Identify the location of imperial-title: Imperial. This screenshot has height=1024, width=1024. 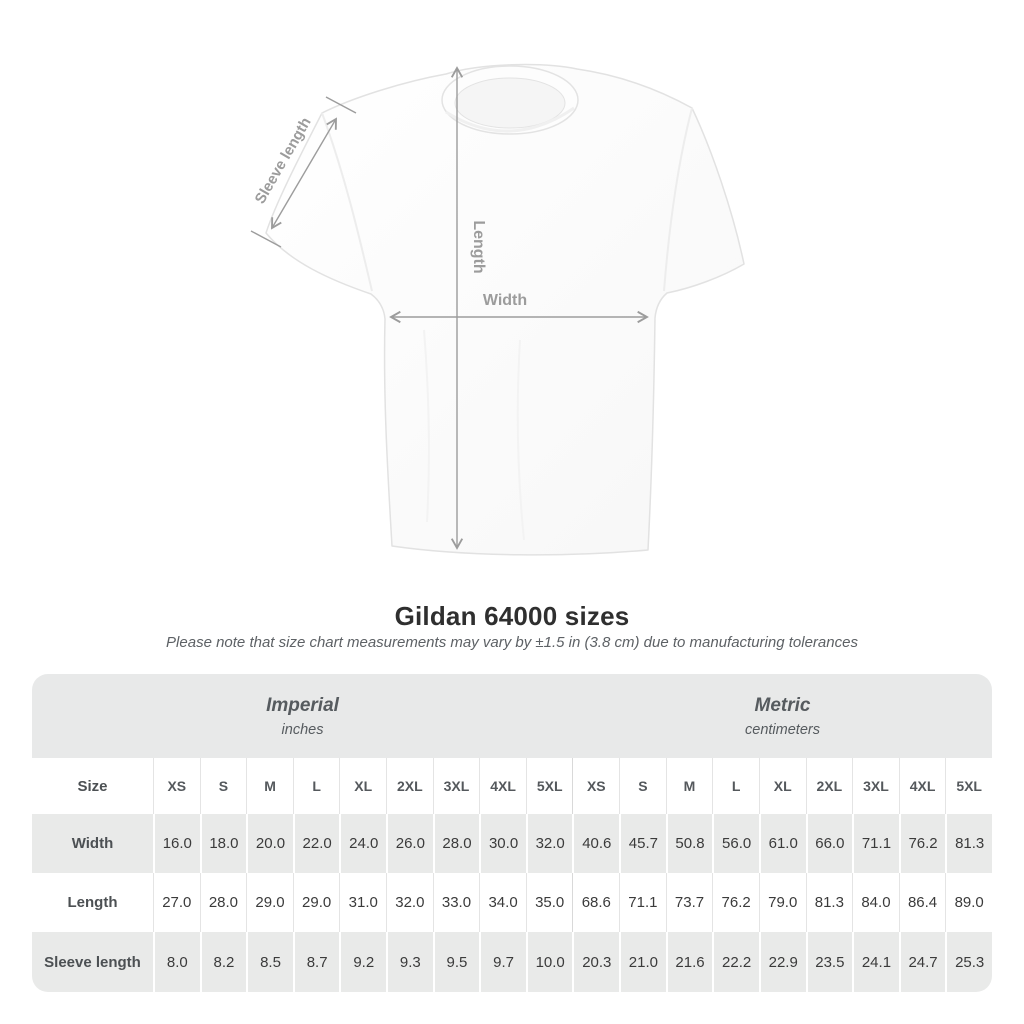
(302, 705).